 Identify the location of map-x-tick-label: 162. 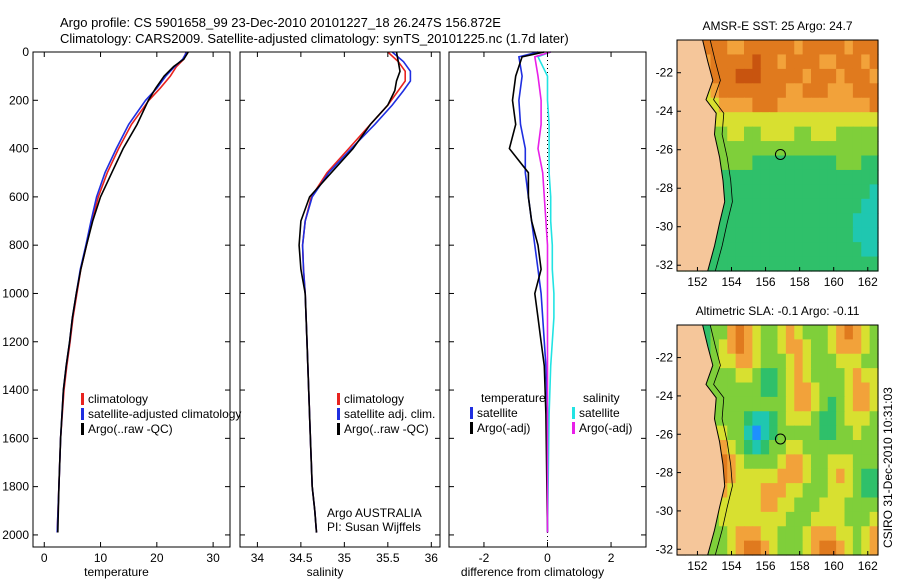
(868, 566).